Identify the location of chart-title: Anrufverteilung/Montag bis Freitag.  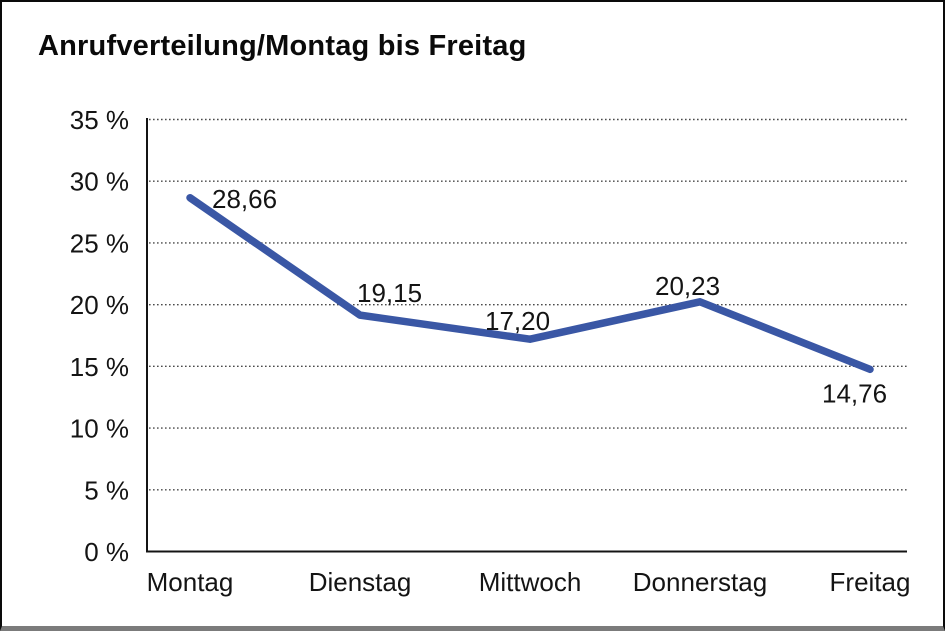
(282, 46).